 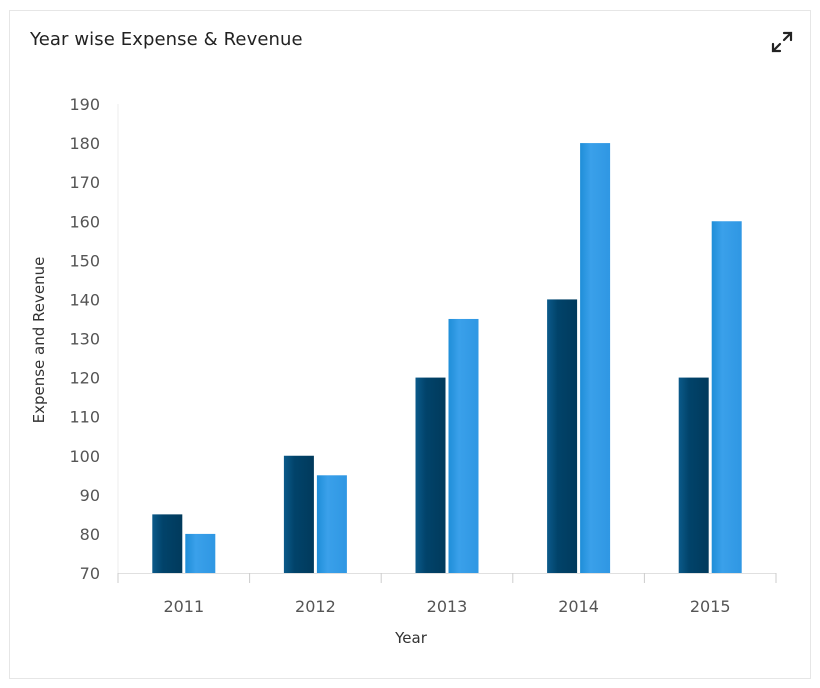 What do you see at coordinates (298, 514) in the screenshot?
I see `bar-series-1-2012` at bounding box center [298, 514].